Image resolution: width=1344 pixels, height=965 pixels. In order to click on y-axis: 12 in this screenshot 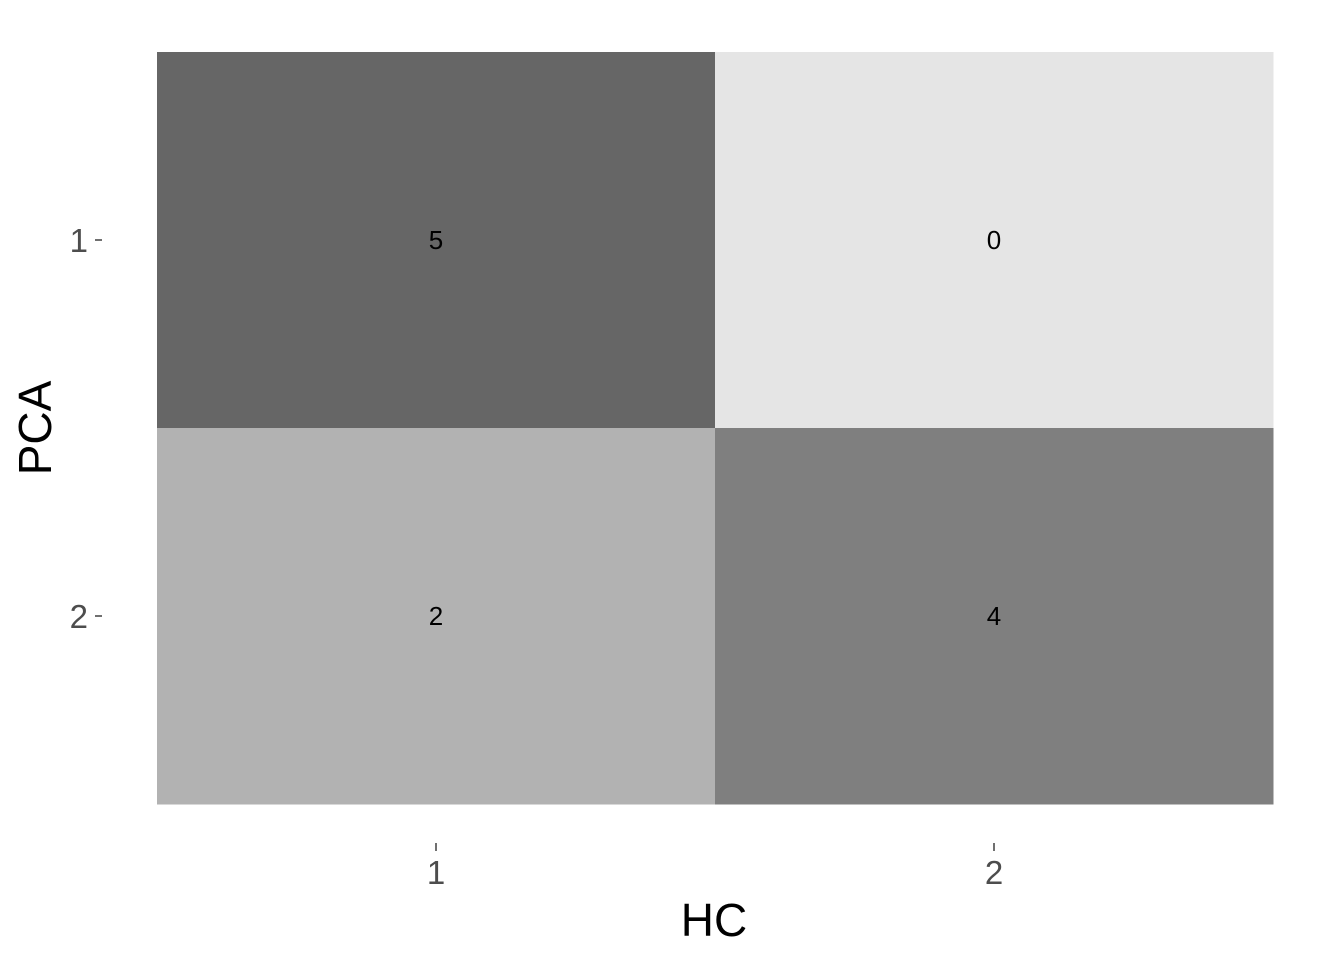, I will do `click(86, 428)`.